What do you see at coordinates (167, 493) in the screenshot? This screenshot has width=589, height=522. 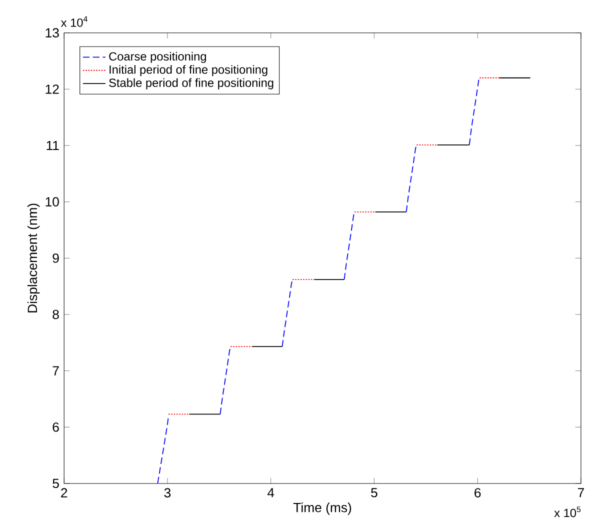 I see `x-tick-label: 3` at bounding box center [167, 493].